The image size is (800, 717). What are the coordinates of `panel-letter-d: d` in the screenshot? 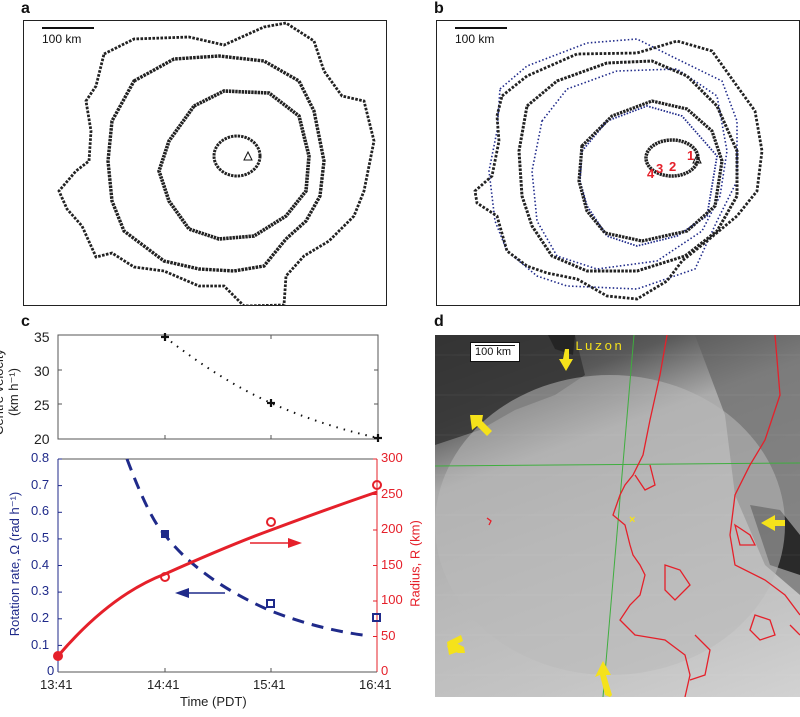 It's located at (439, 321).